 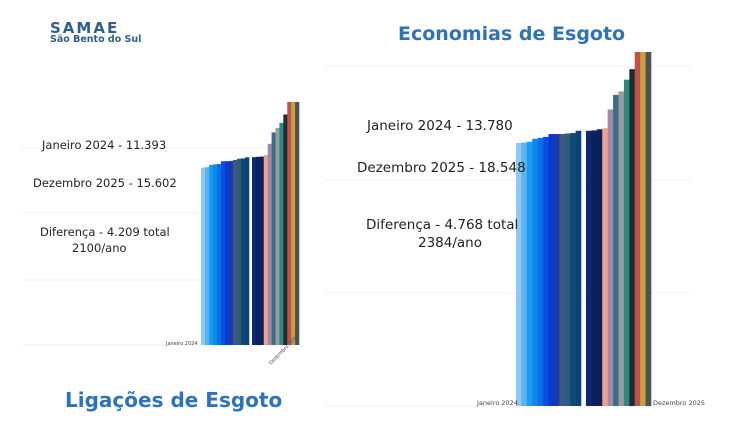 What do you see at coordinates (441, 168) in the screenshot?
I see `annotation-dezembro-right: Dezembro 2025 - 18.548` at bounding box center [441, 168].